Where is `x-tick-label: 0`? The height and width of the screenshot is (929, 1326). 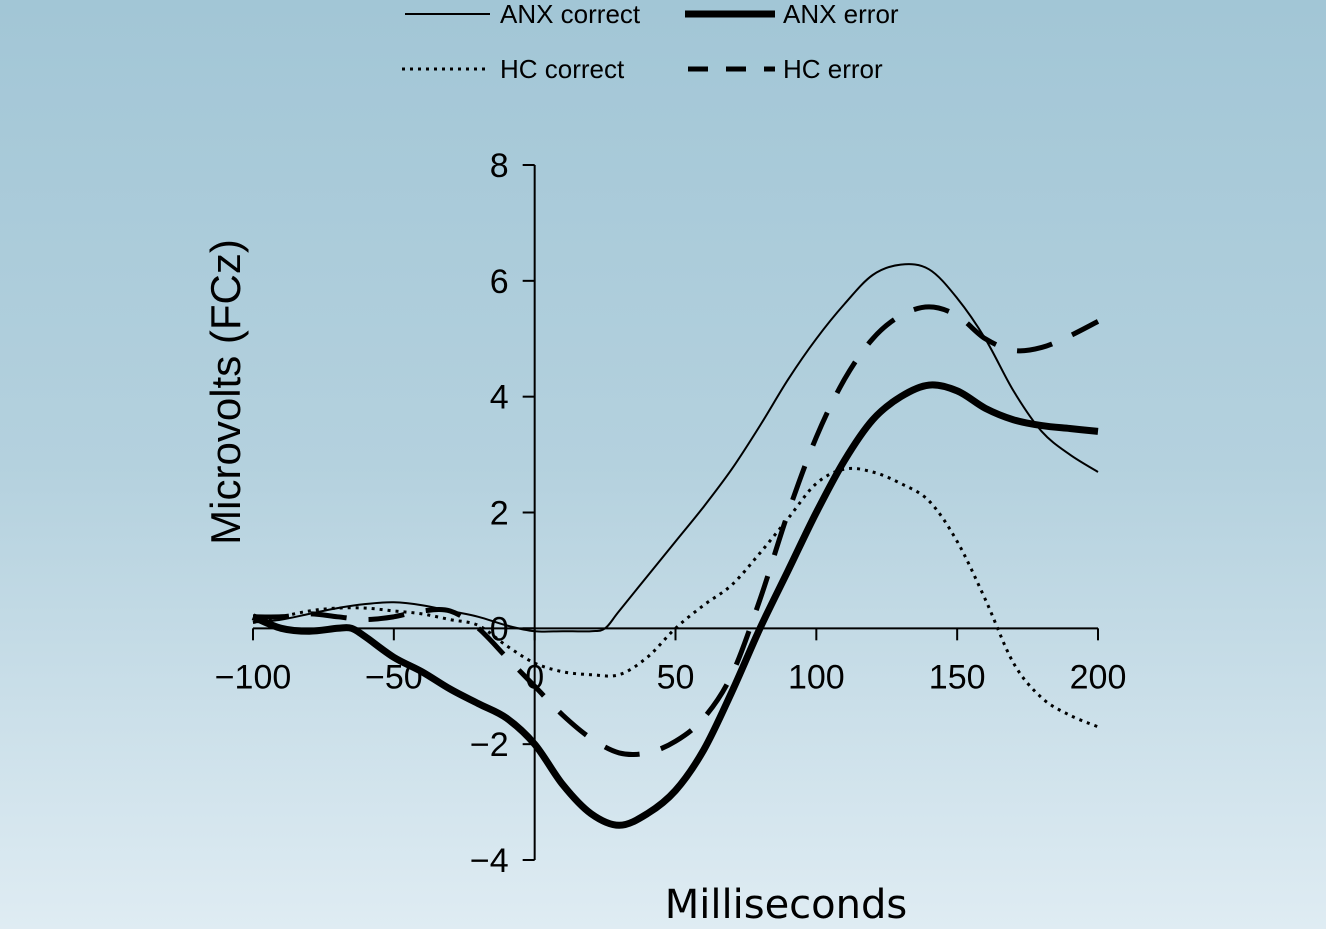
x-tick-label: 0 is located at coordinates (534, 677).